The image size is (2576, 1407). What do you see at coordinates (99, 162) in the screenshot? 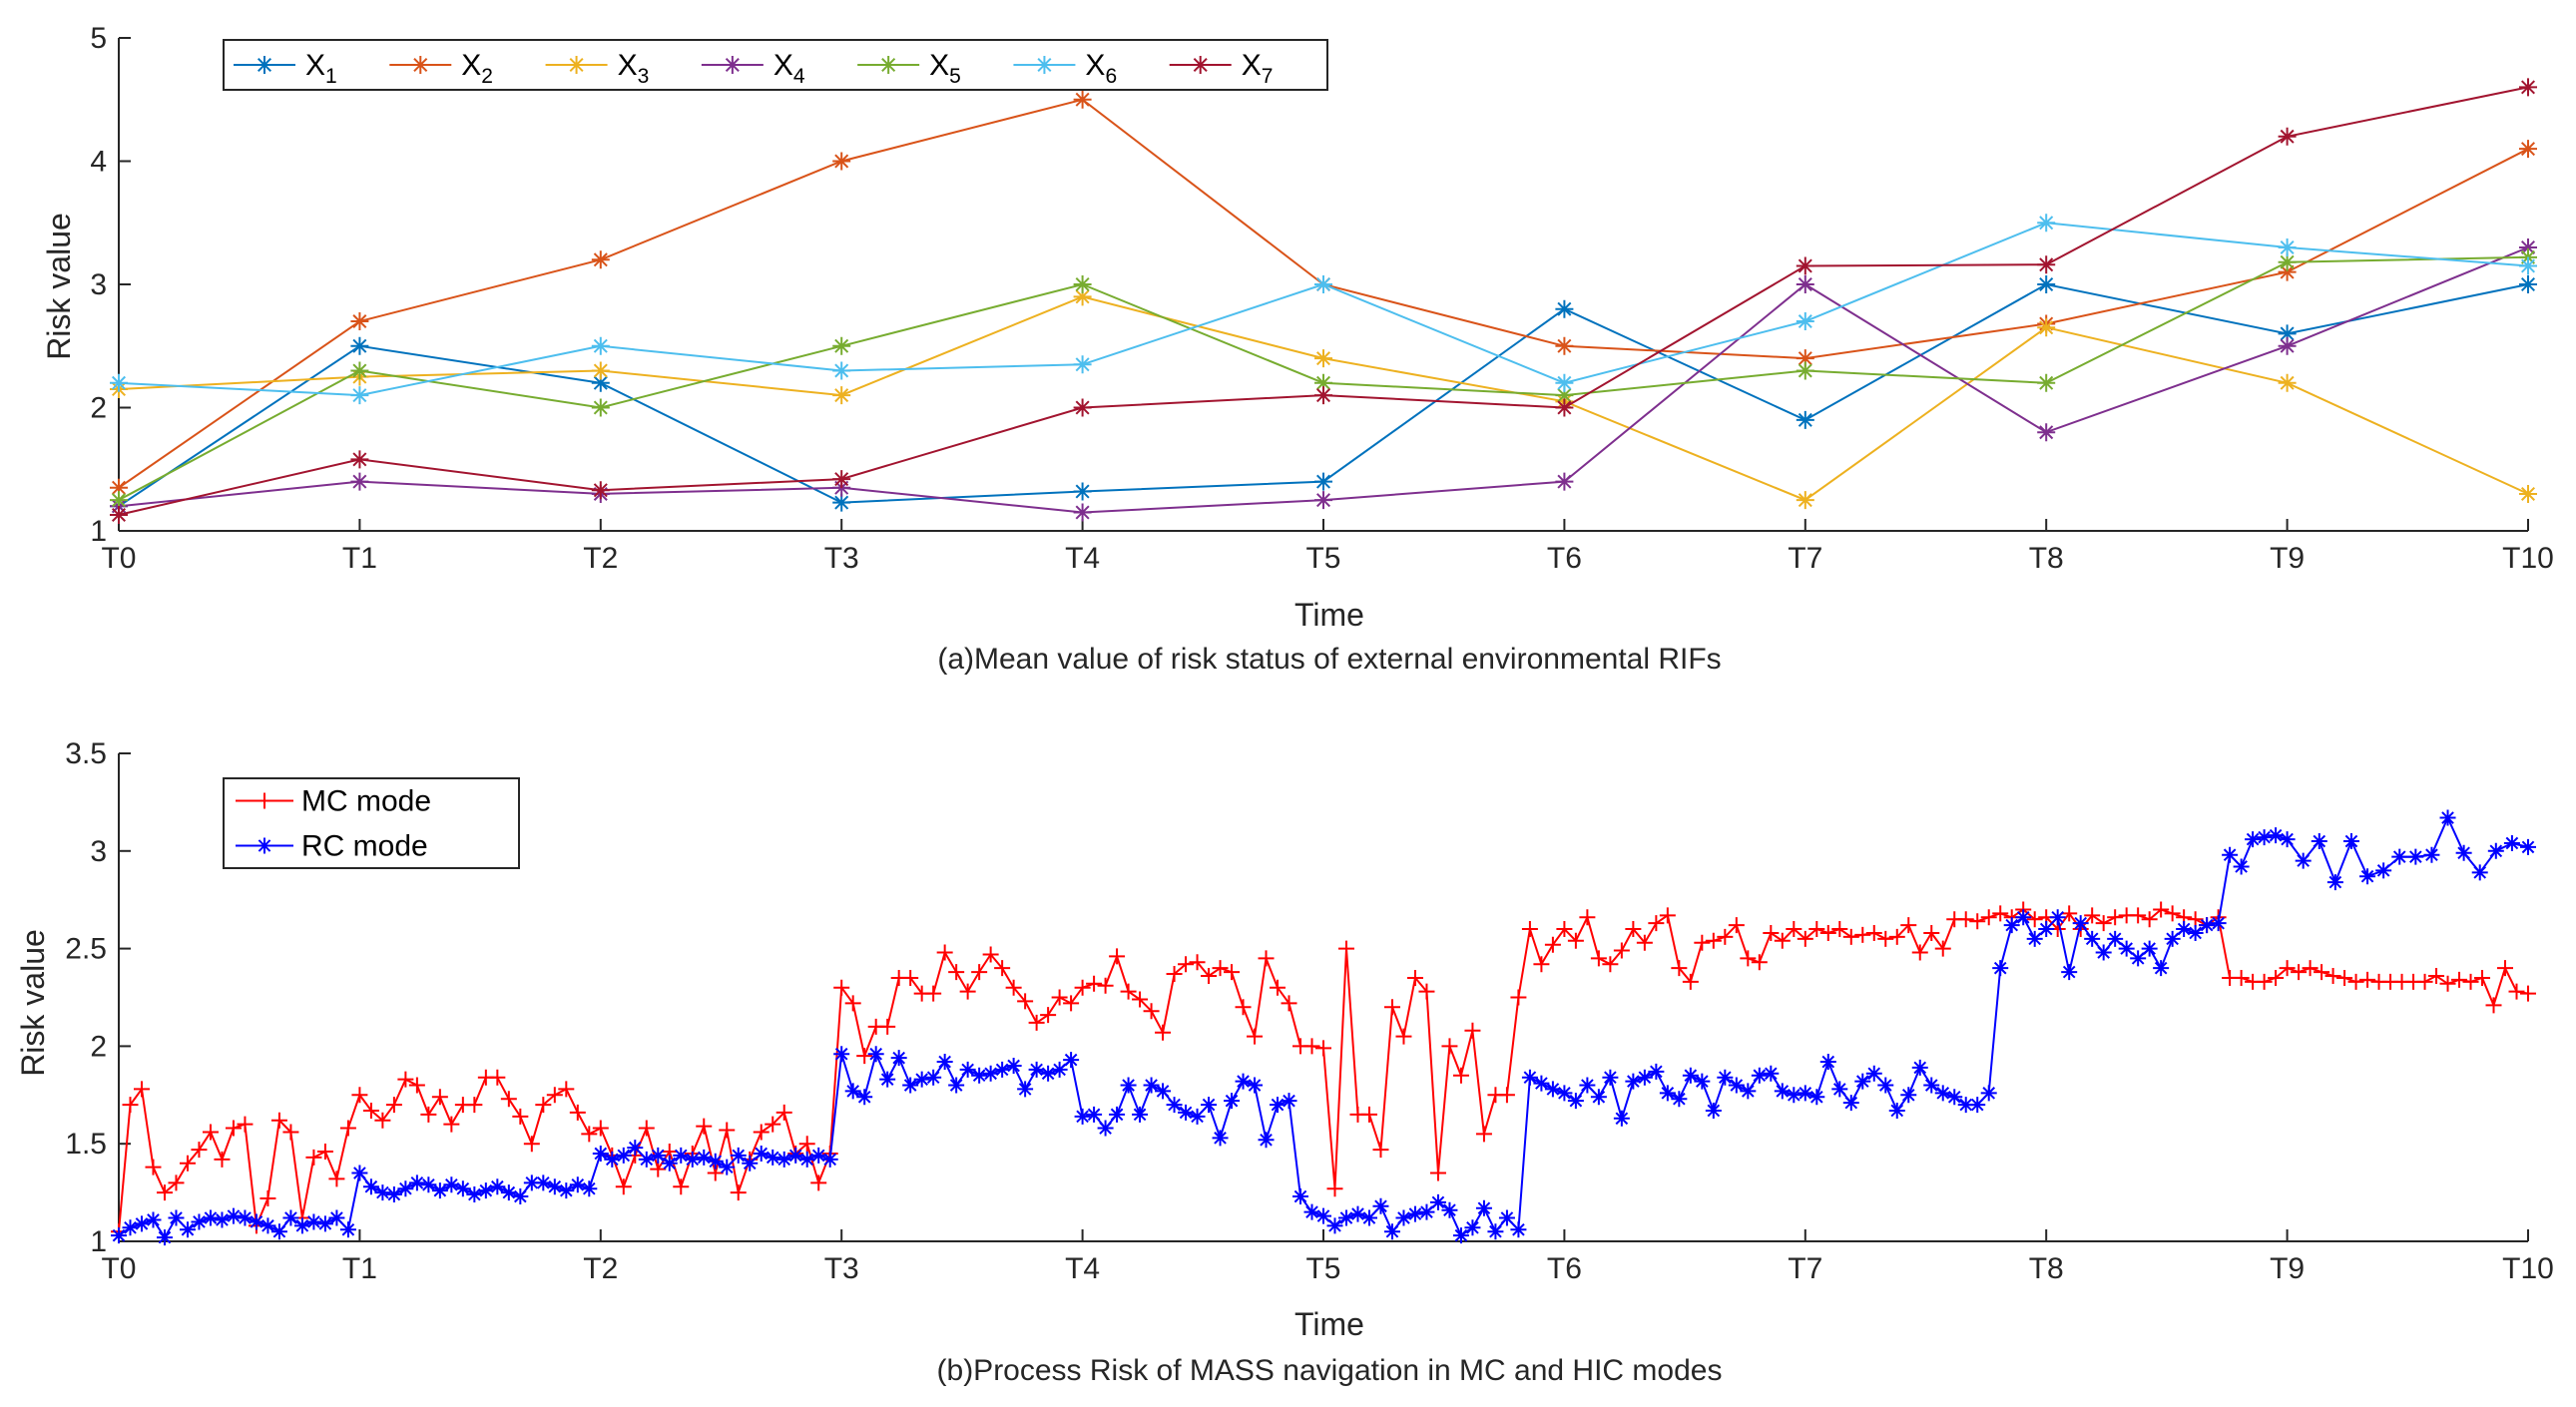
I see `chart-a-y-tick-label: 4` at bounding box center [99, 162].